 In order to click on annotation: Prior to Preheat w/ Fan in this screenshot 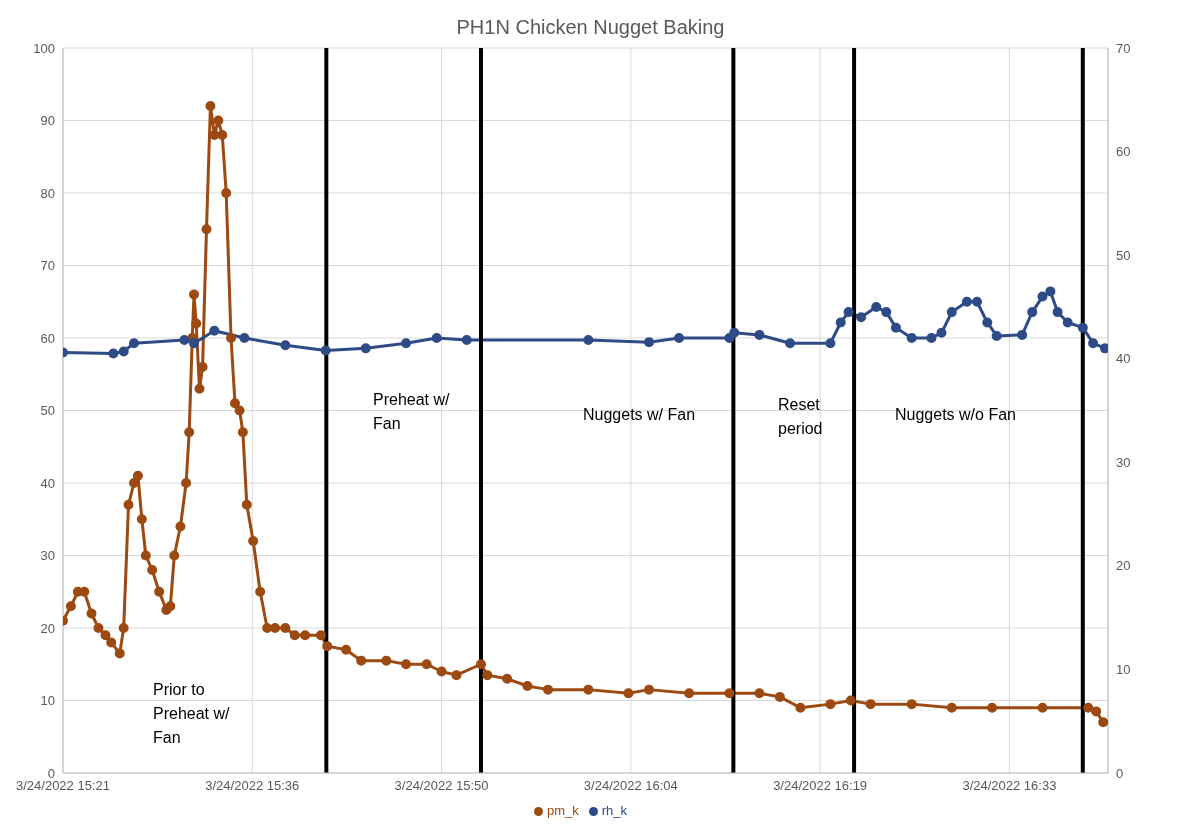, I will do `click(192, 714)`.